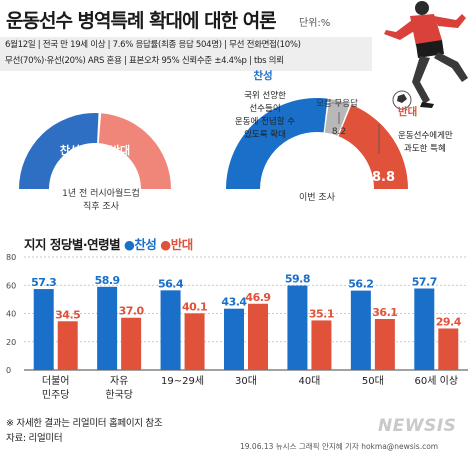  What do you see at coordinates (321, 313) in the screenshot?
I see `bar-no-value-label: 35.1` at bounding box center [321, 313].